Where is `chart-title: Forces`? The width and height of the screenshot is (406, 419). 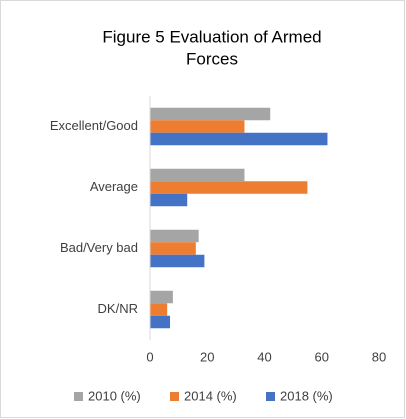
chart-title: Forces is located at coordinates (212, 58).